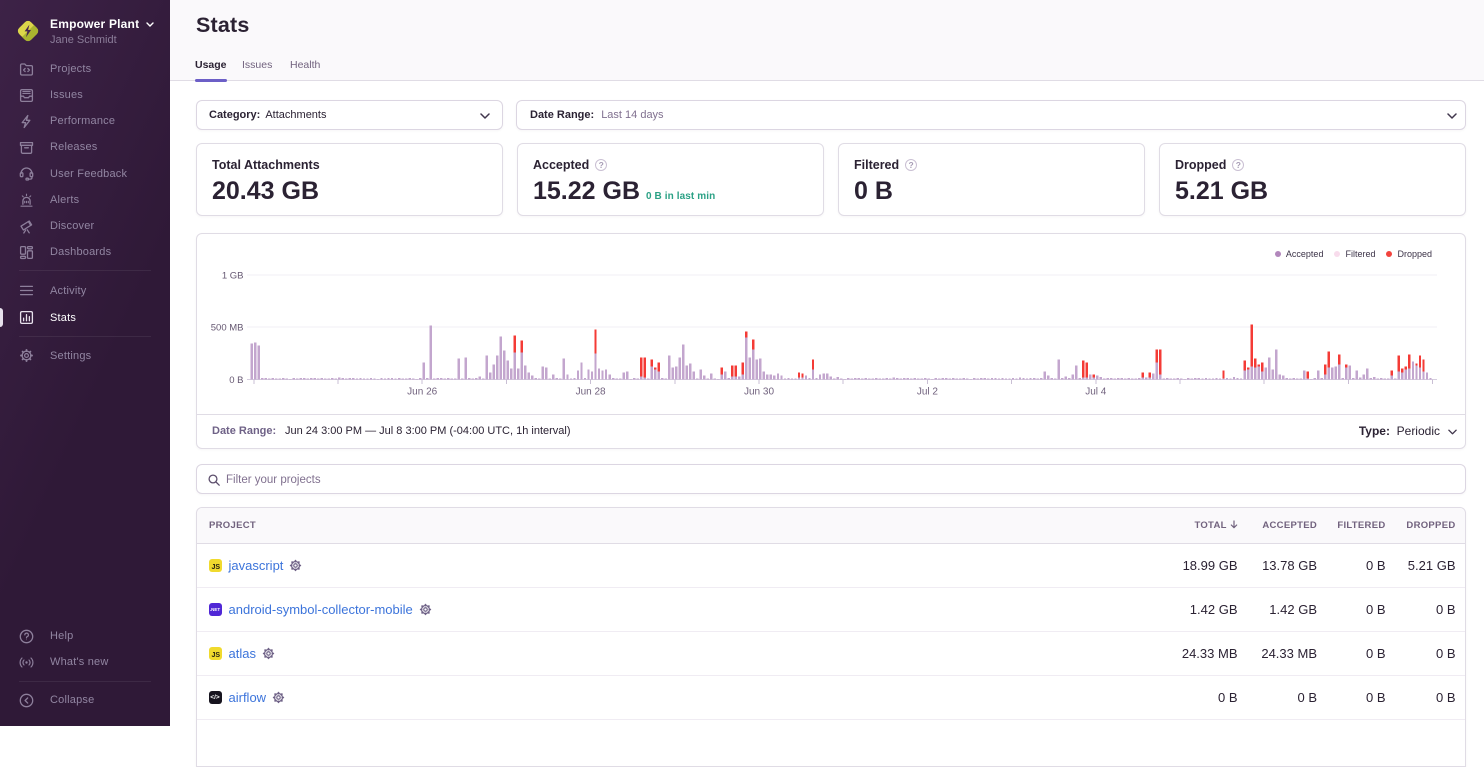 This screenshot has width=1484, height=767. I want to click on svg-text: Jul 4, so click(1096, 392).